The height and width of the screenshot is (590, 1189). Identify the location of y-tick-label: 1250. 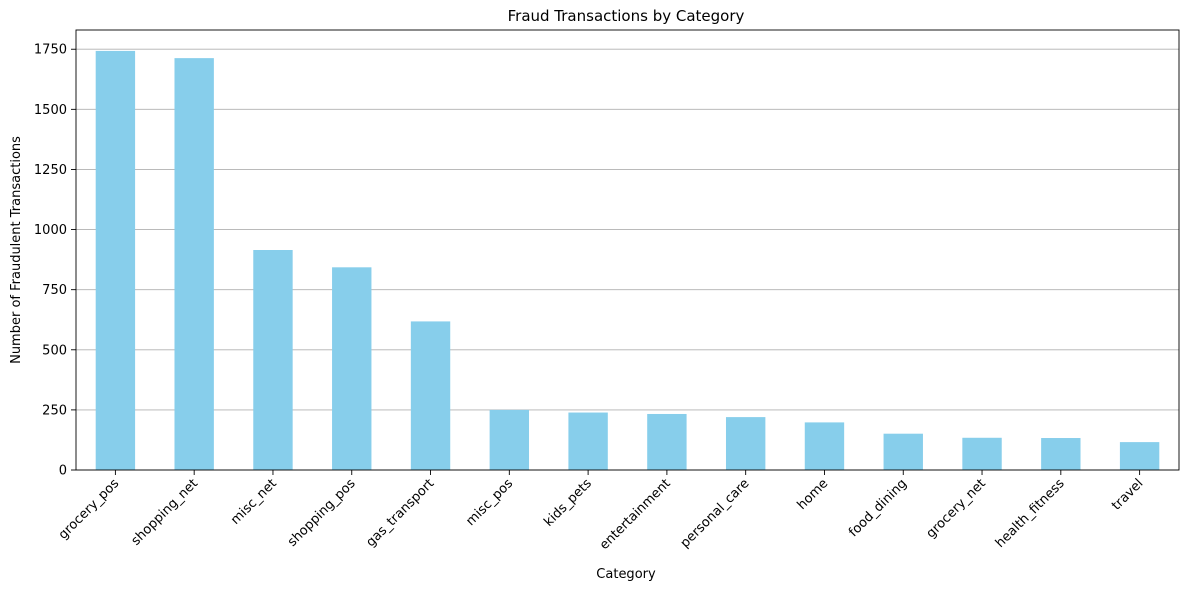
(50, 170).